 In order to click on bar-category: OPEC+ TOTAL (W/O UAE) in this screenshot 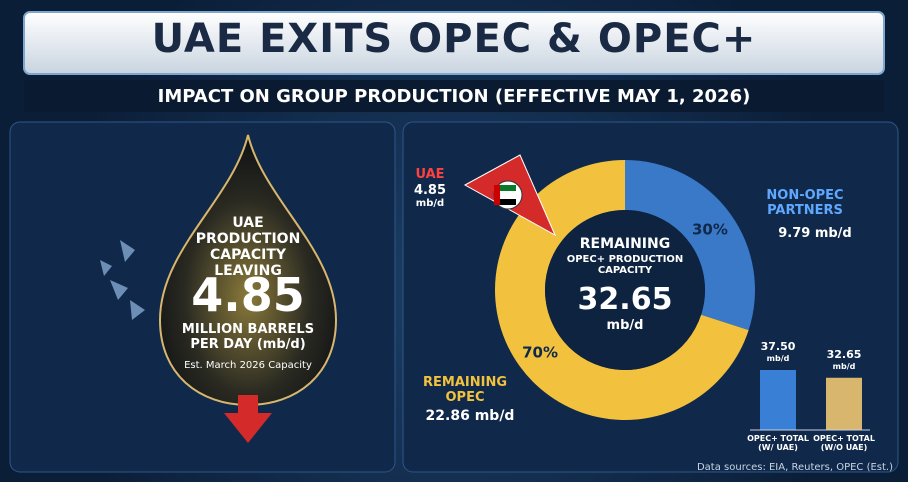, I will do `click(844, 443)`.